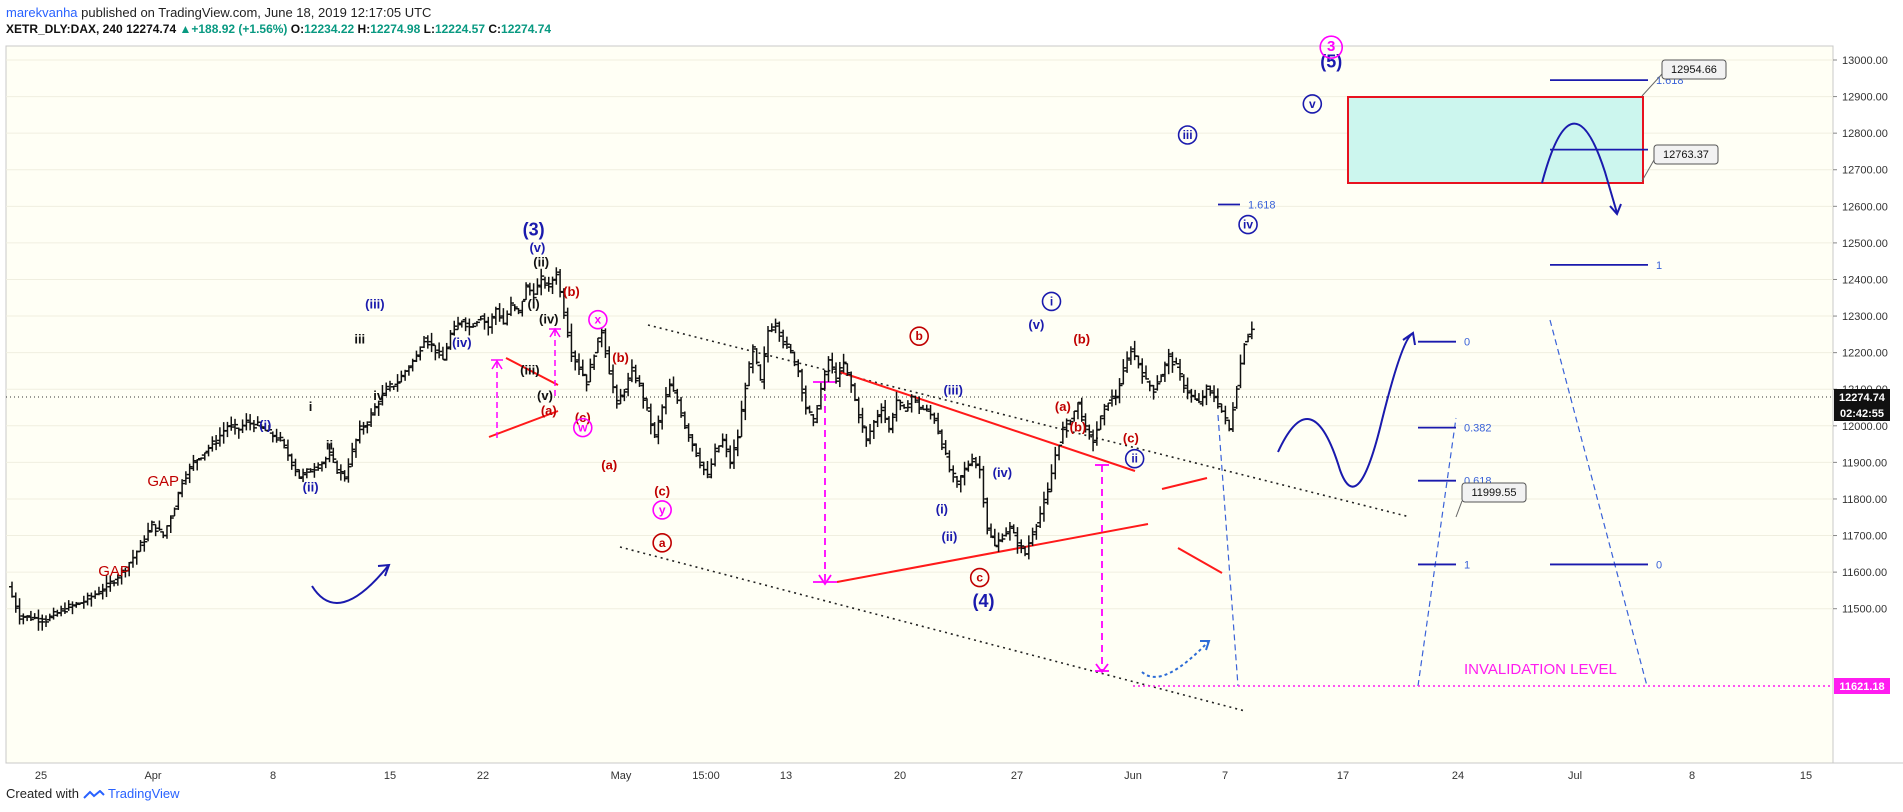 This screenshot has width=1903, height=812. What do you see at coordinates (1686, 155) in the screenshot?
I see `callout-12763-text: 12763.37` at bounding box center [1686, 155].